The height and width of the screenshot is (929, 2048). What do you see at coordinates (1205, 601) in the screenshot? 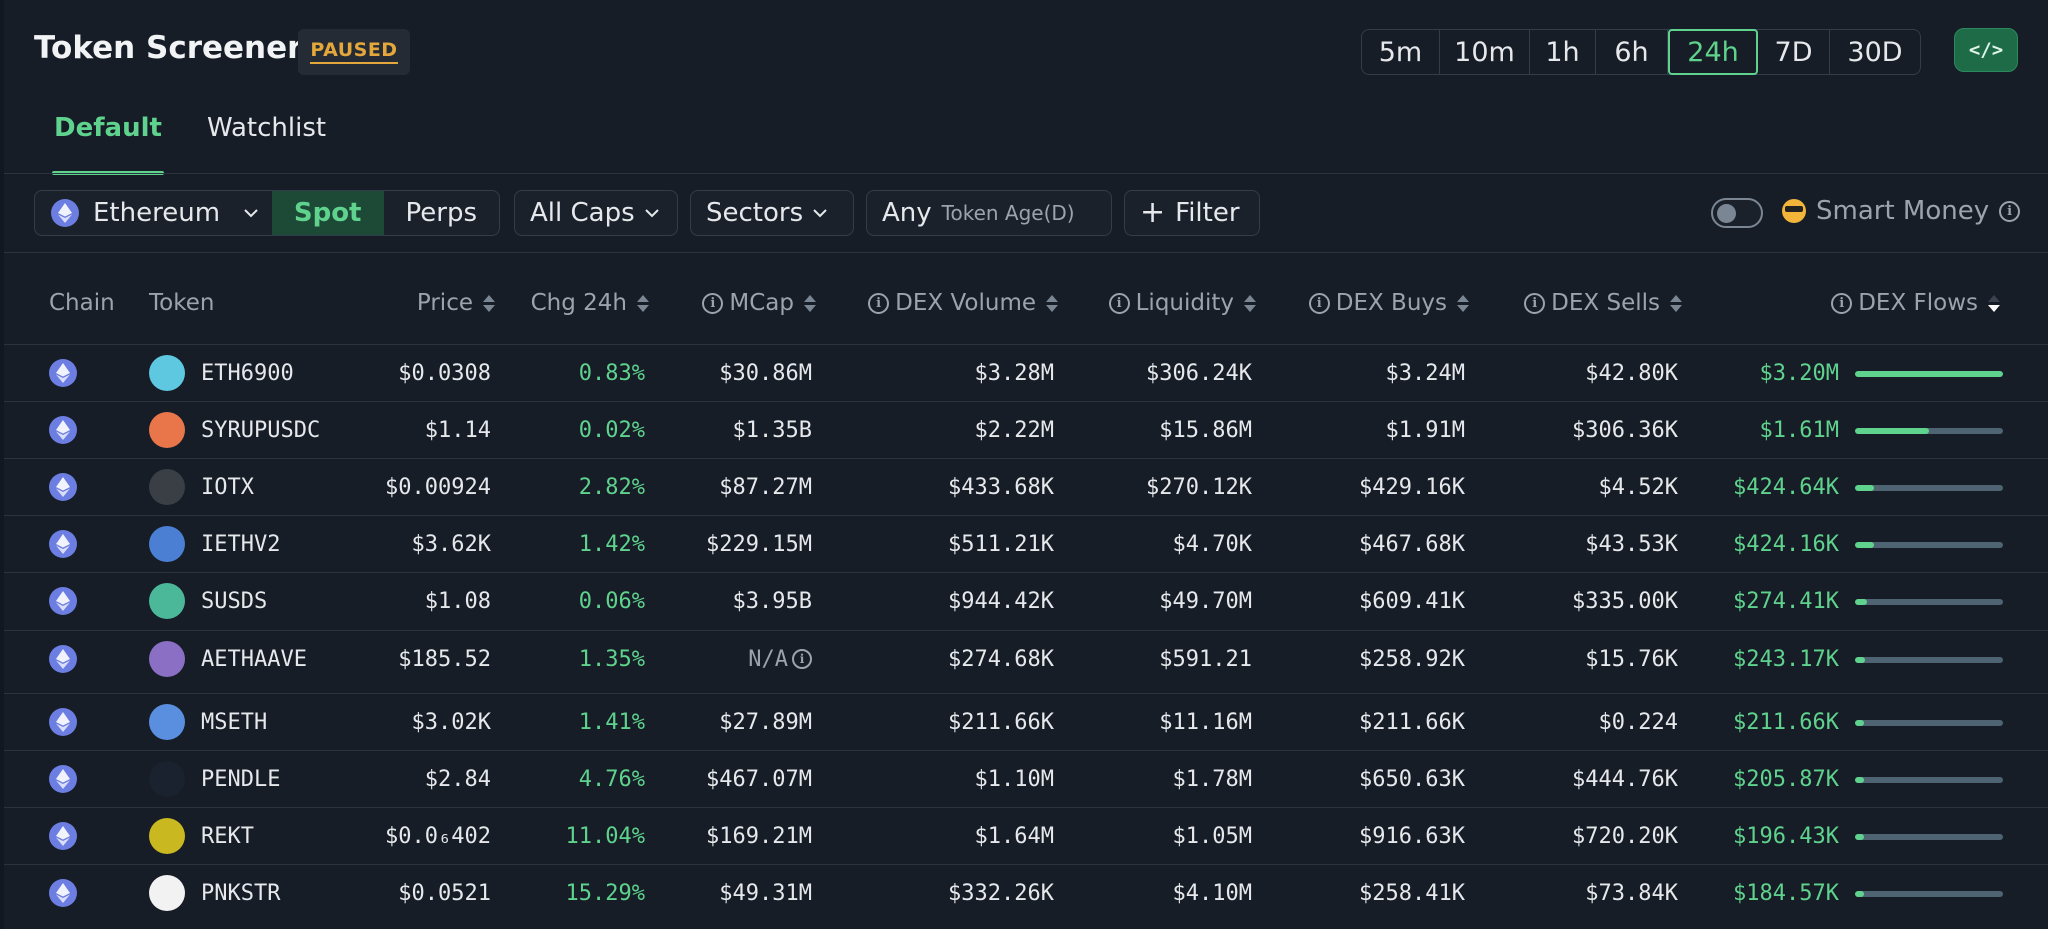
I see `liquidity-value: $49.70M` at bounding box center [1205, 601].